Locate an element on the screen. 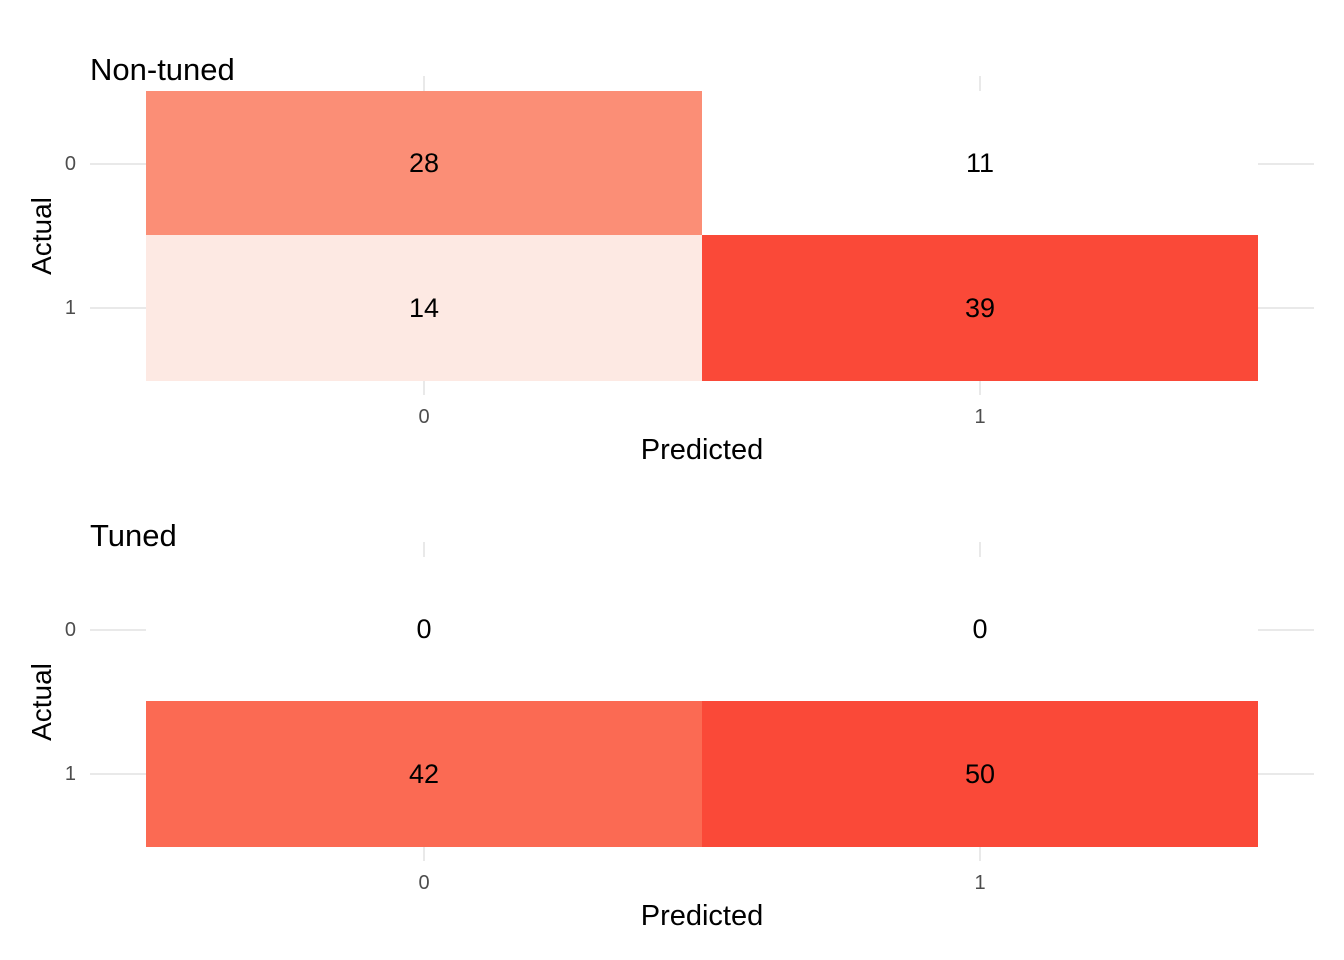 This screenshot has height=960, width=1344. heatmap-tile: 39 is located at coordinates (980, 308).